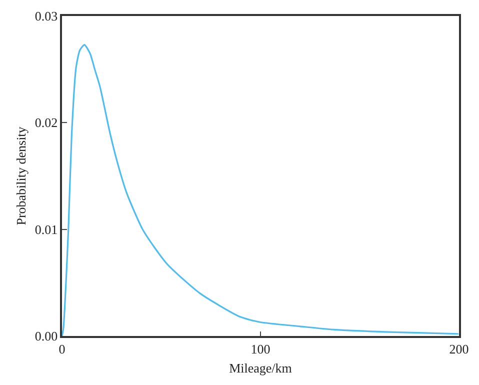  Describe the element at coordinates (46, 336) in the screenshot. I see `y-tick-label: 0.00` at that location.